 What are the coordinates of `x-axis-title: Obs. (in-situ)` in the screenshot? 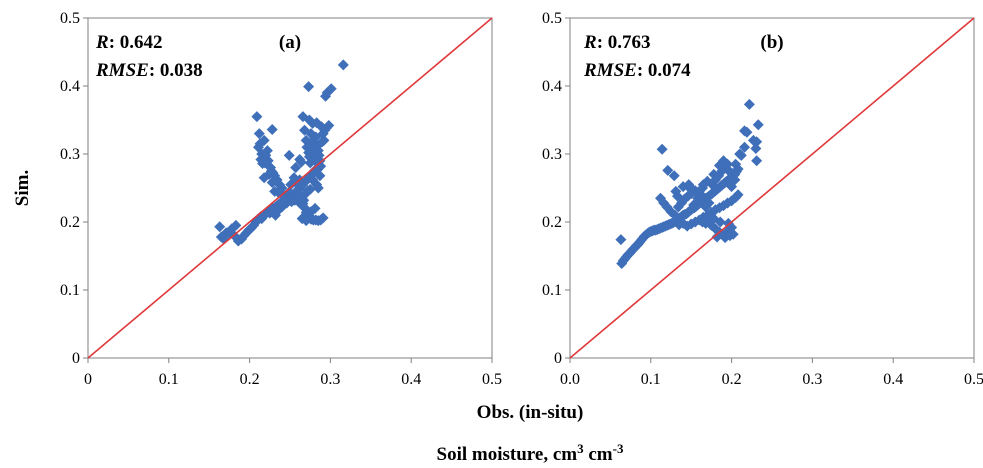 It's located at (530, 412).